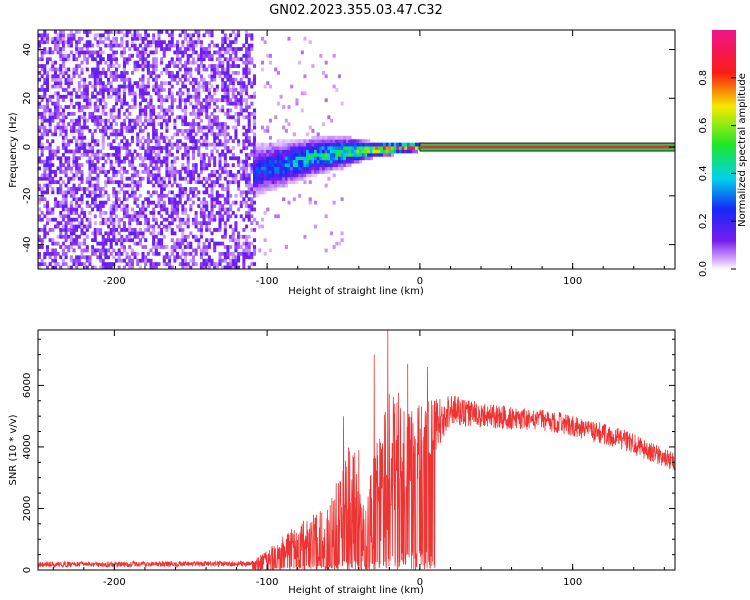  Describe the element at coordinates (724, 200) in the screenshot. I see `colorbar-segment` at that location.